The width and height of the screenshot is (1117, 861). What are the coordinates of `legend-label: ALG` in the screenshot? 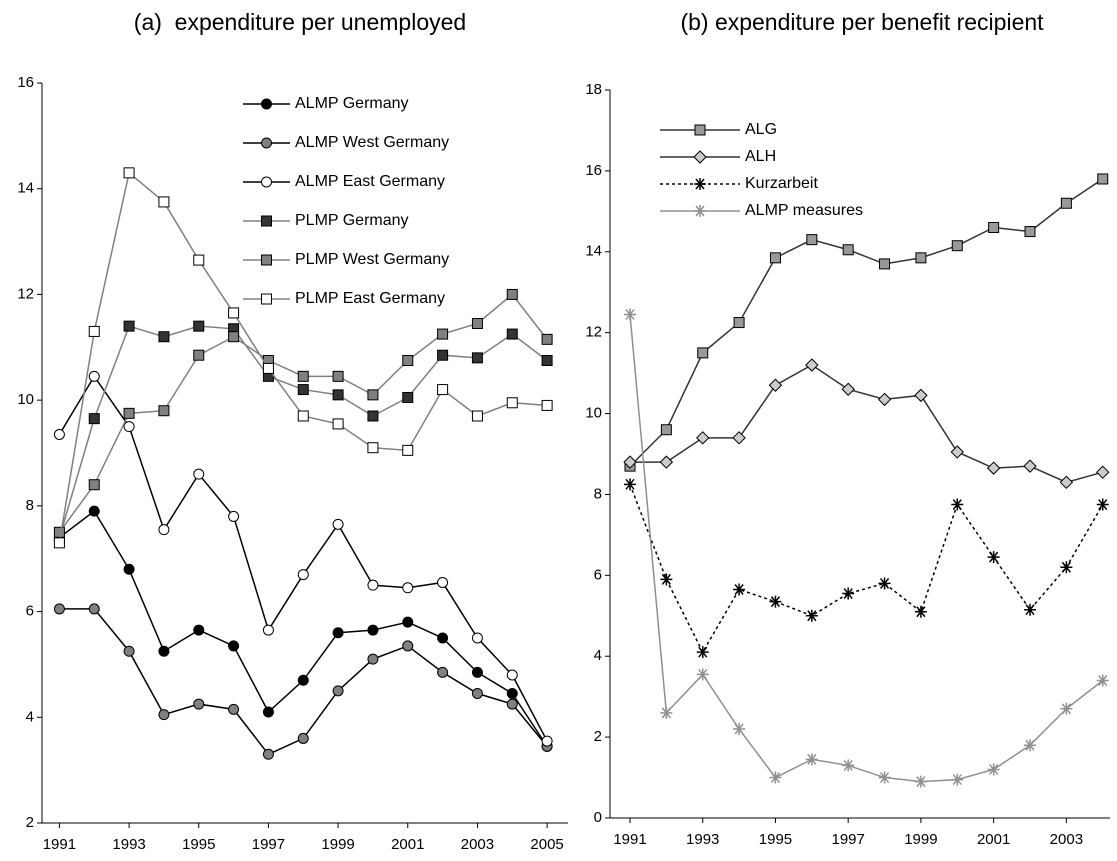 It's located at (761, 129).